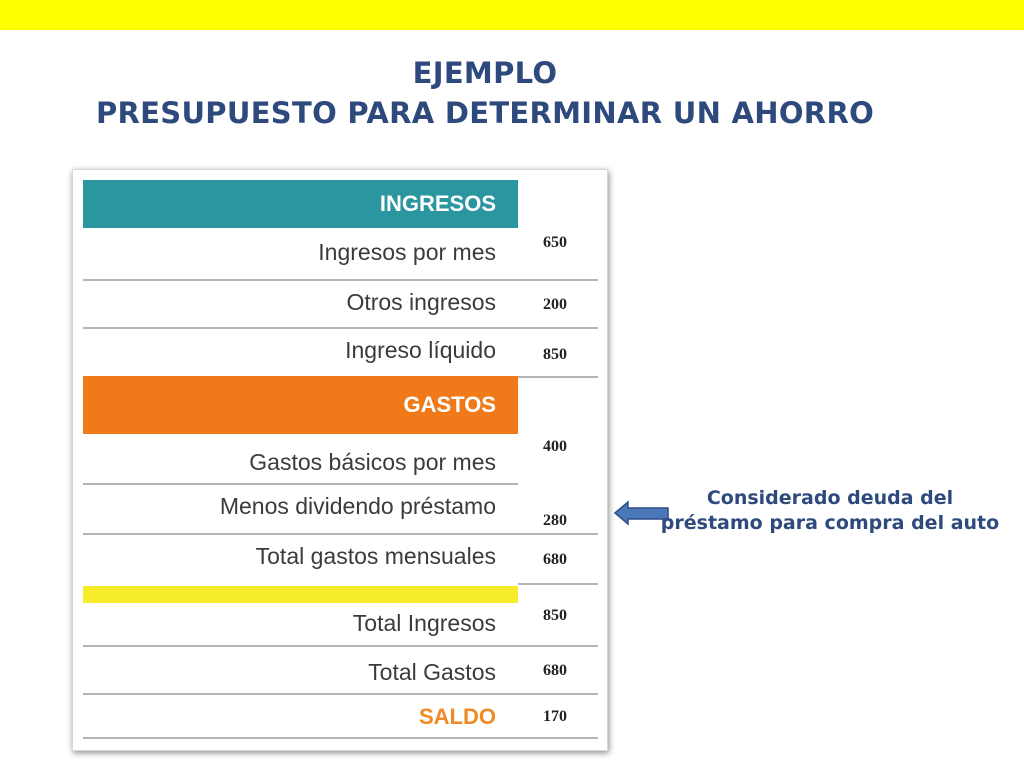 This screenshot has width=1024, height=768. I want to click on annotation-line1: Considerado deuda del, so click(830, 498).